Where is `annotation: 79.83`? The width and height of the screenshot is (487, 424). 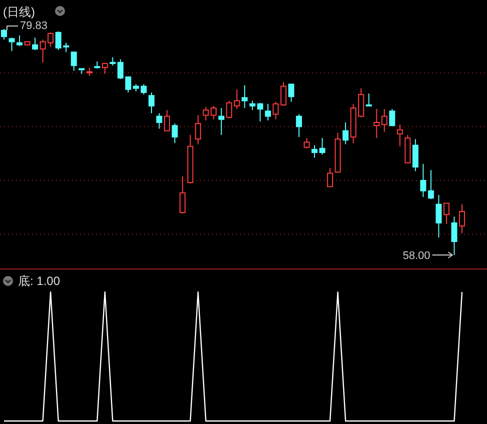 annotation: 79.83 is located at coordinates (34, 26).